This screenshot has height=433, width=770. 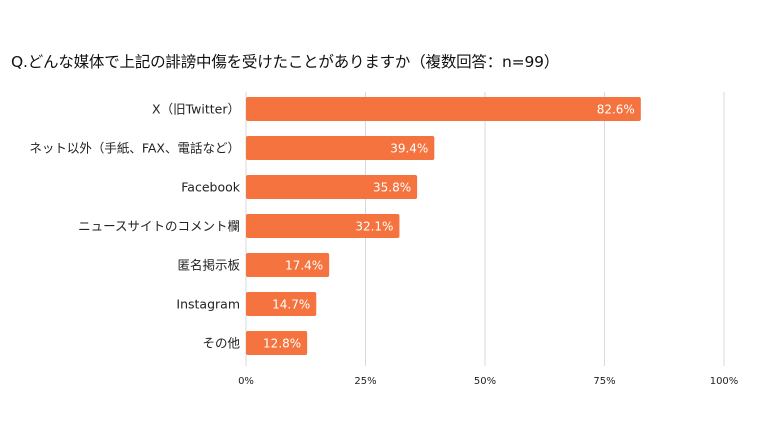 What do you see at coordinates (604, 381) in the screenshot?
I see `x-tick-label: 75%` at bounding box center [604, 381].